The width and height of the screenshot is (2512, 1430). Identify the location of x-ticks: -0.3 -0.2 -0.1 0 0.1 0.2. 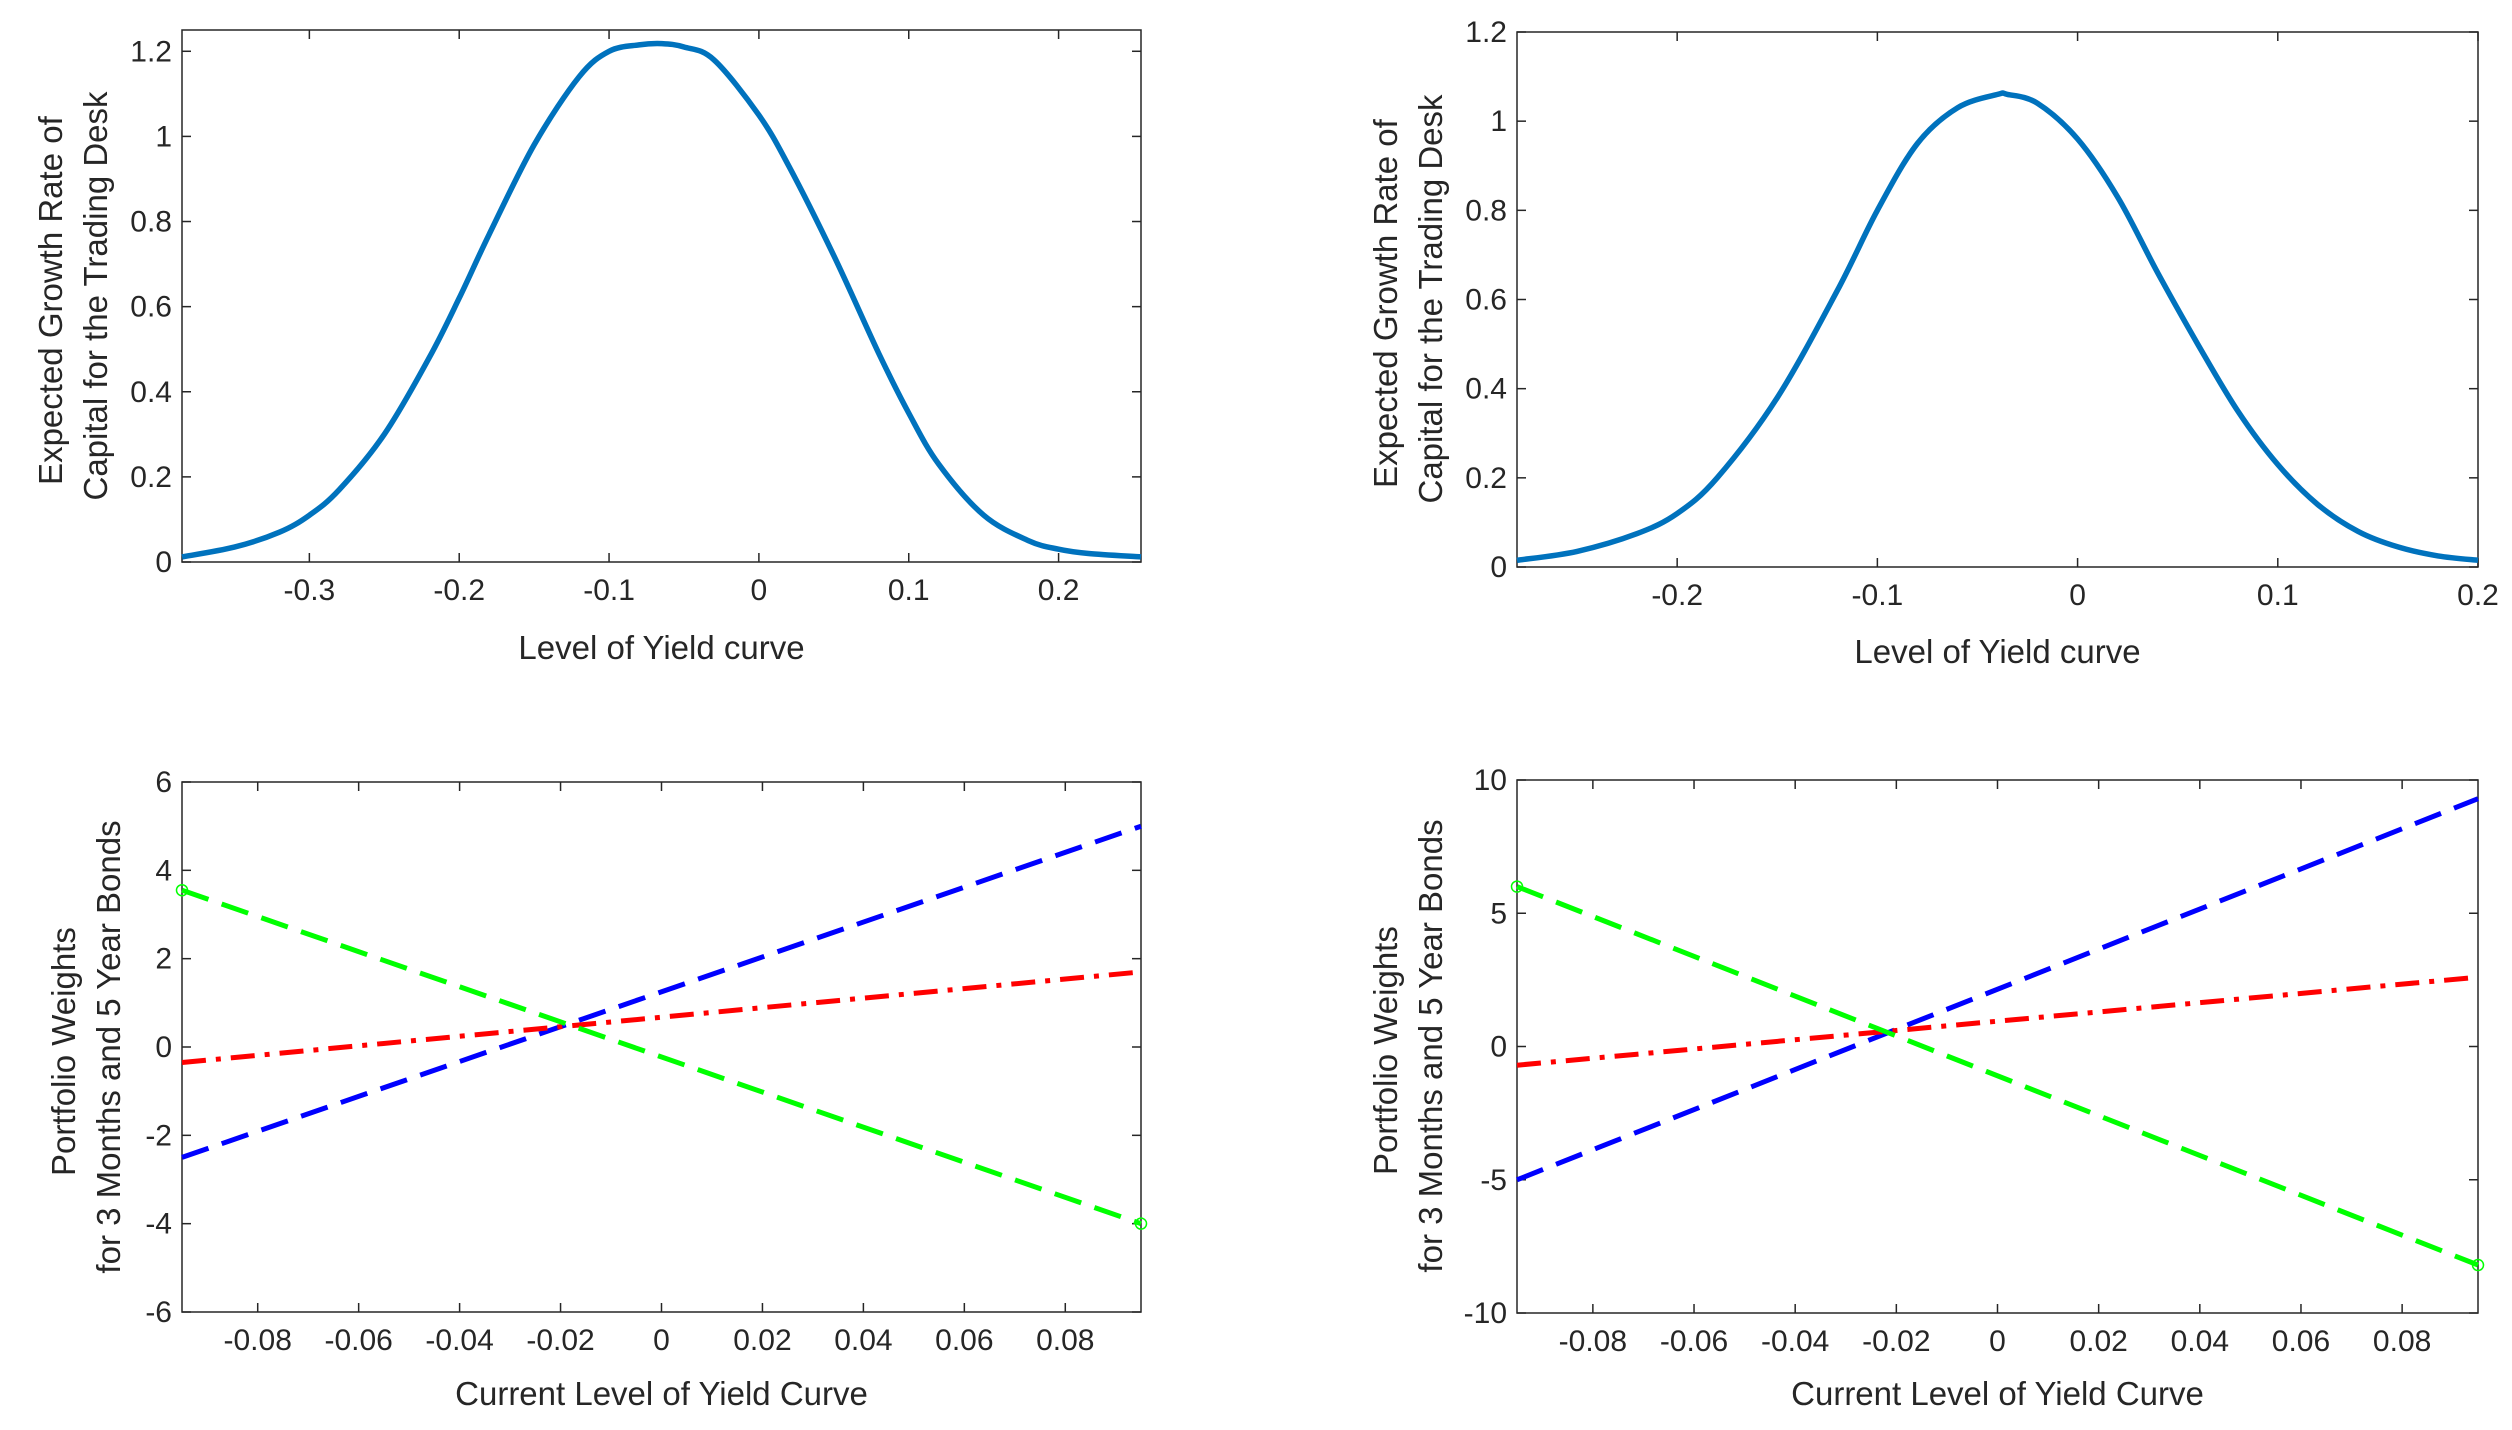
(682, 318).